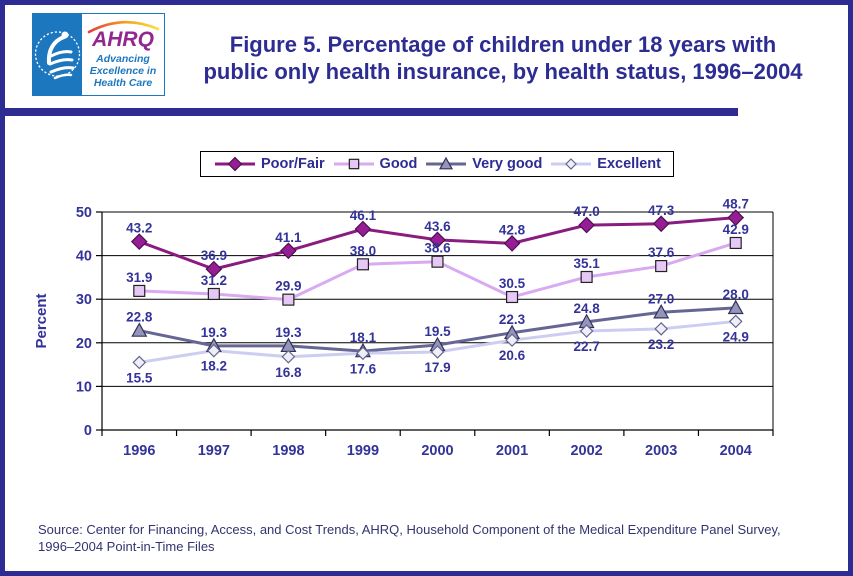 This screenshot has width=853, height=576. Describe the element at coordinates (363, 368) in the screenshot. I see `data-label-excellent: 17.6` at that location.